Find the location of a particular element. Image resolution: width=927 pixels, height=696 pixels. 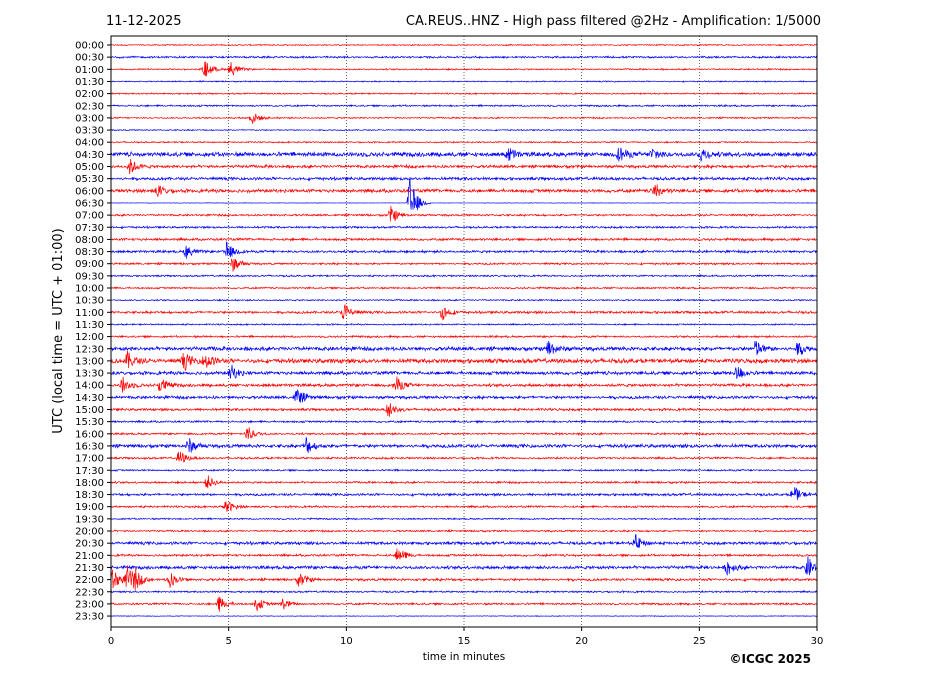

y-tick-label: 05:30 is located at coordinates (89, 179).